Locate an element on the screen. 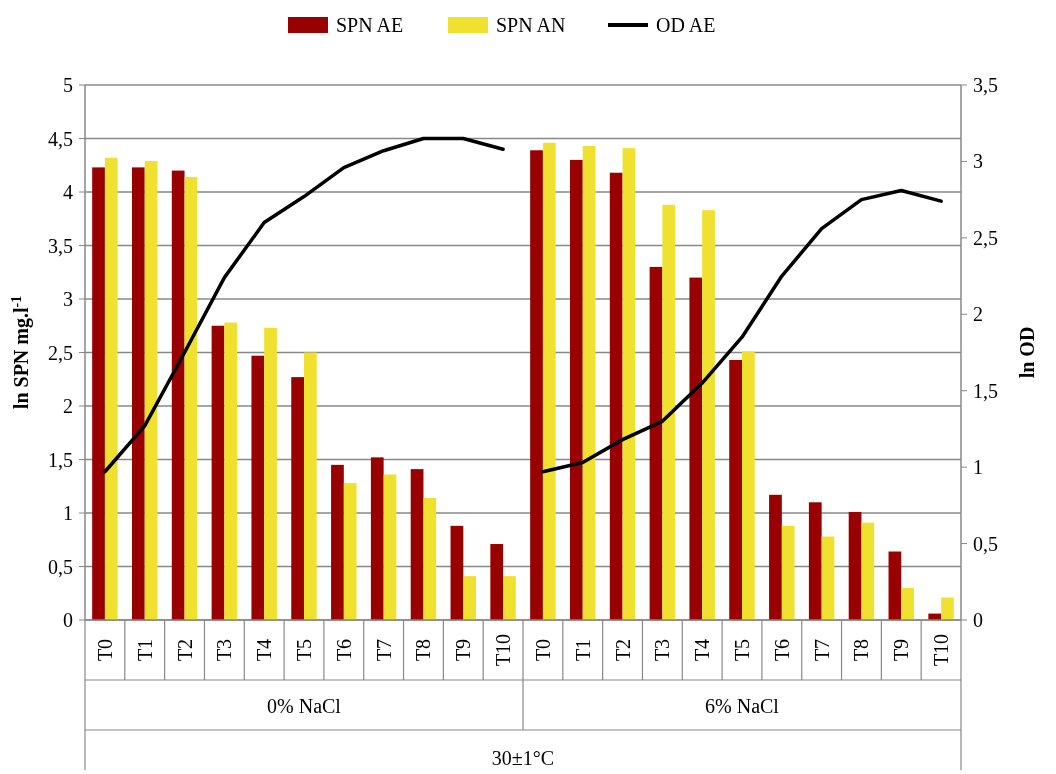  y-tick-label: 5 is located at coordinates (68, 85).